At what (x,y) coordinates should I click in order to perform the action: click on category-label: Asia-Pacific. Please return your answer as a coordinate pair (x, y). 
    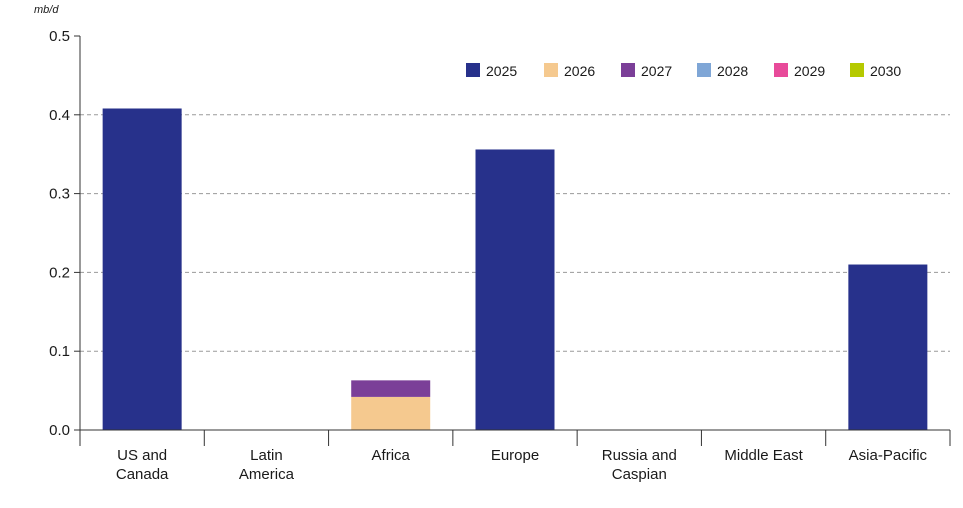
    Looking at the image, I should click on (888, 455).